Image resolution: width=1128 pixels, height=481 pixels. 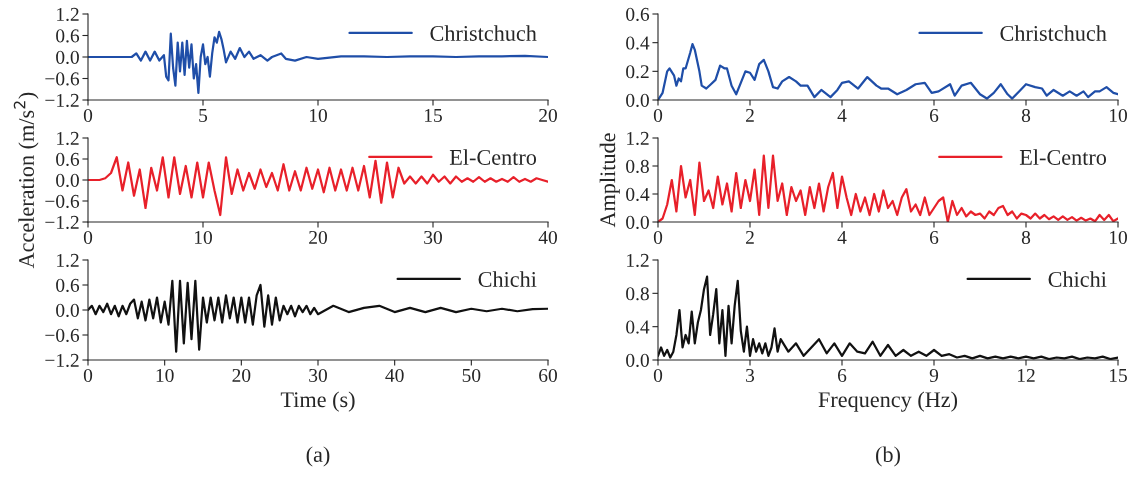 I want to click on y-axis-title: Amplitude, so click(x=609, y=180).